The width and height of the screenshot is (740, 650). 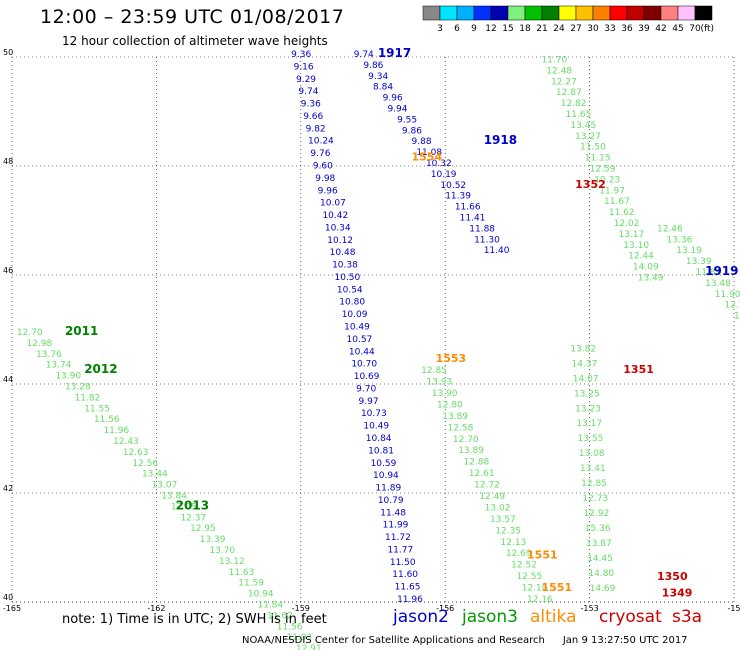 I want to click on track-value-label: 10.12, so click(x=340, y=241).